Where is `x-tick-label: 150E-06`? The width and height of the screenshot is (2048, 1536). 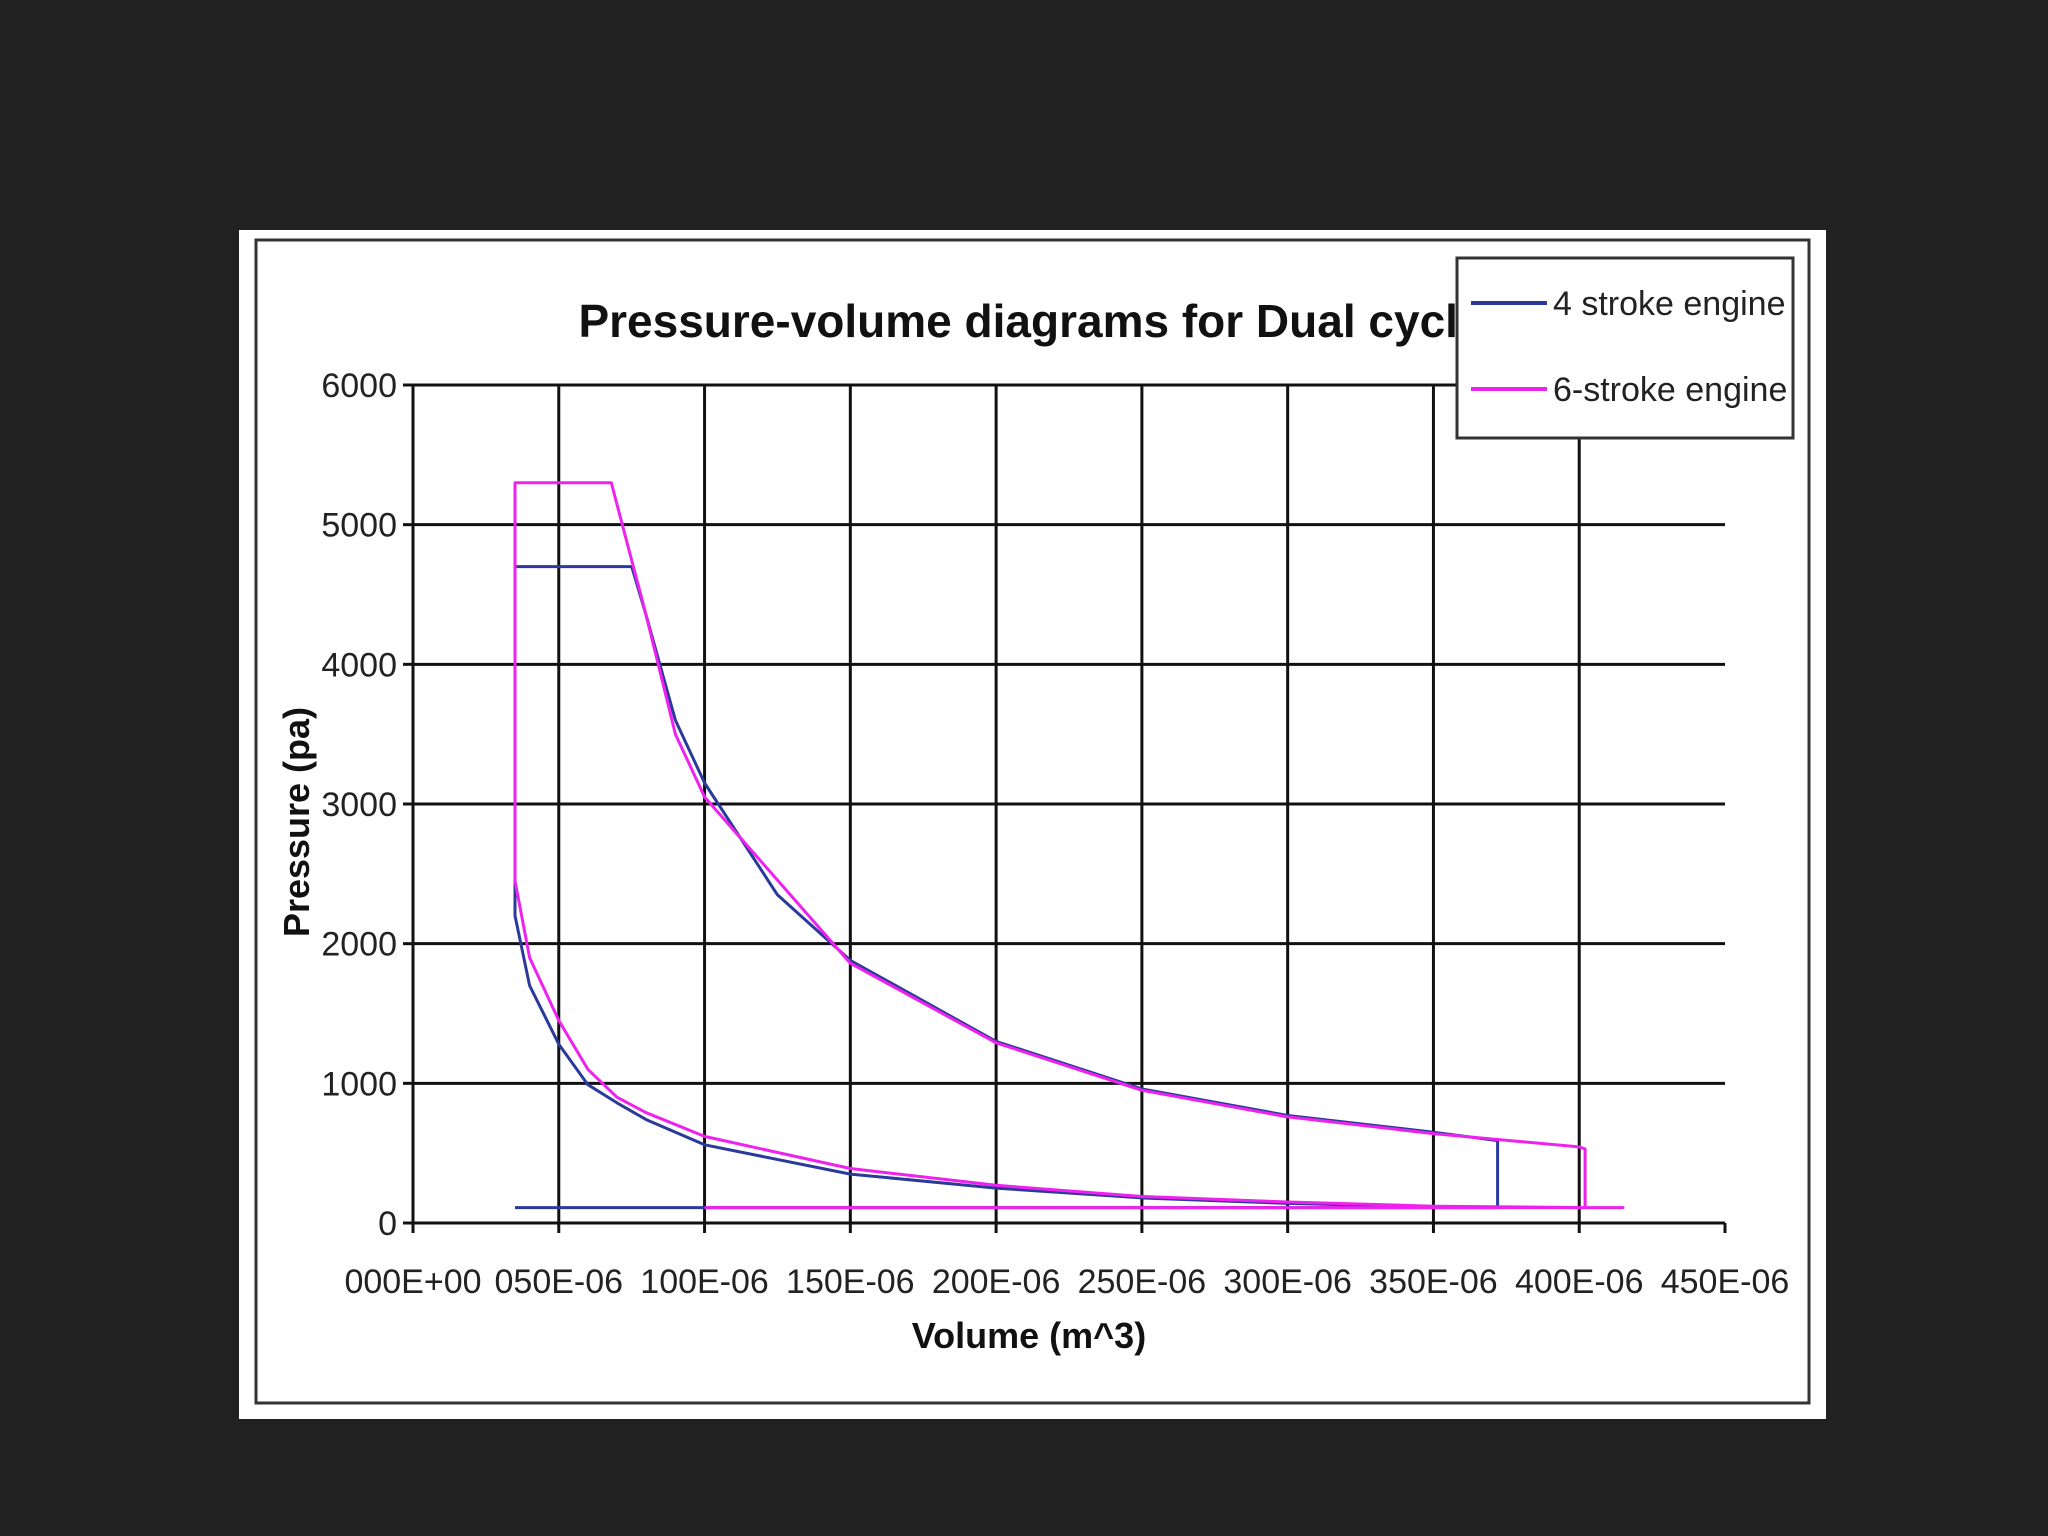 x-tick-label: 150E-06 is located at coordinates (850, 1282).